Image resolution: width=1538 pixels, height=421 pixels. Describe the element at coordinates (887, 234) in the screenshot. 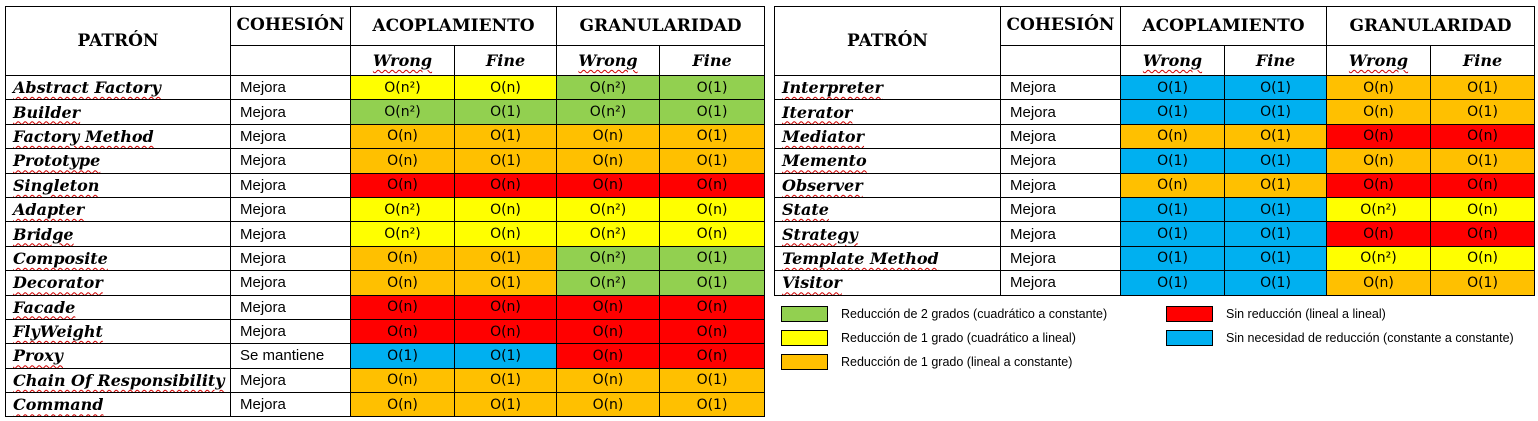

I see `pattern-name: Strategy` at that location.